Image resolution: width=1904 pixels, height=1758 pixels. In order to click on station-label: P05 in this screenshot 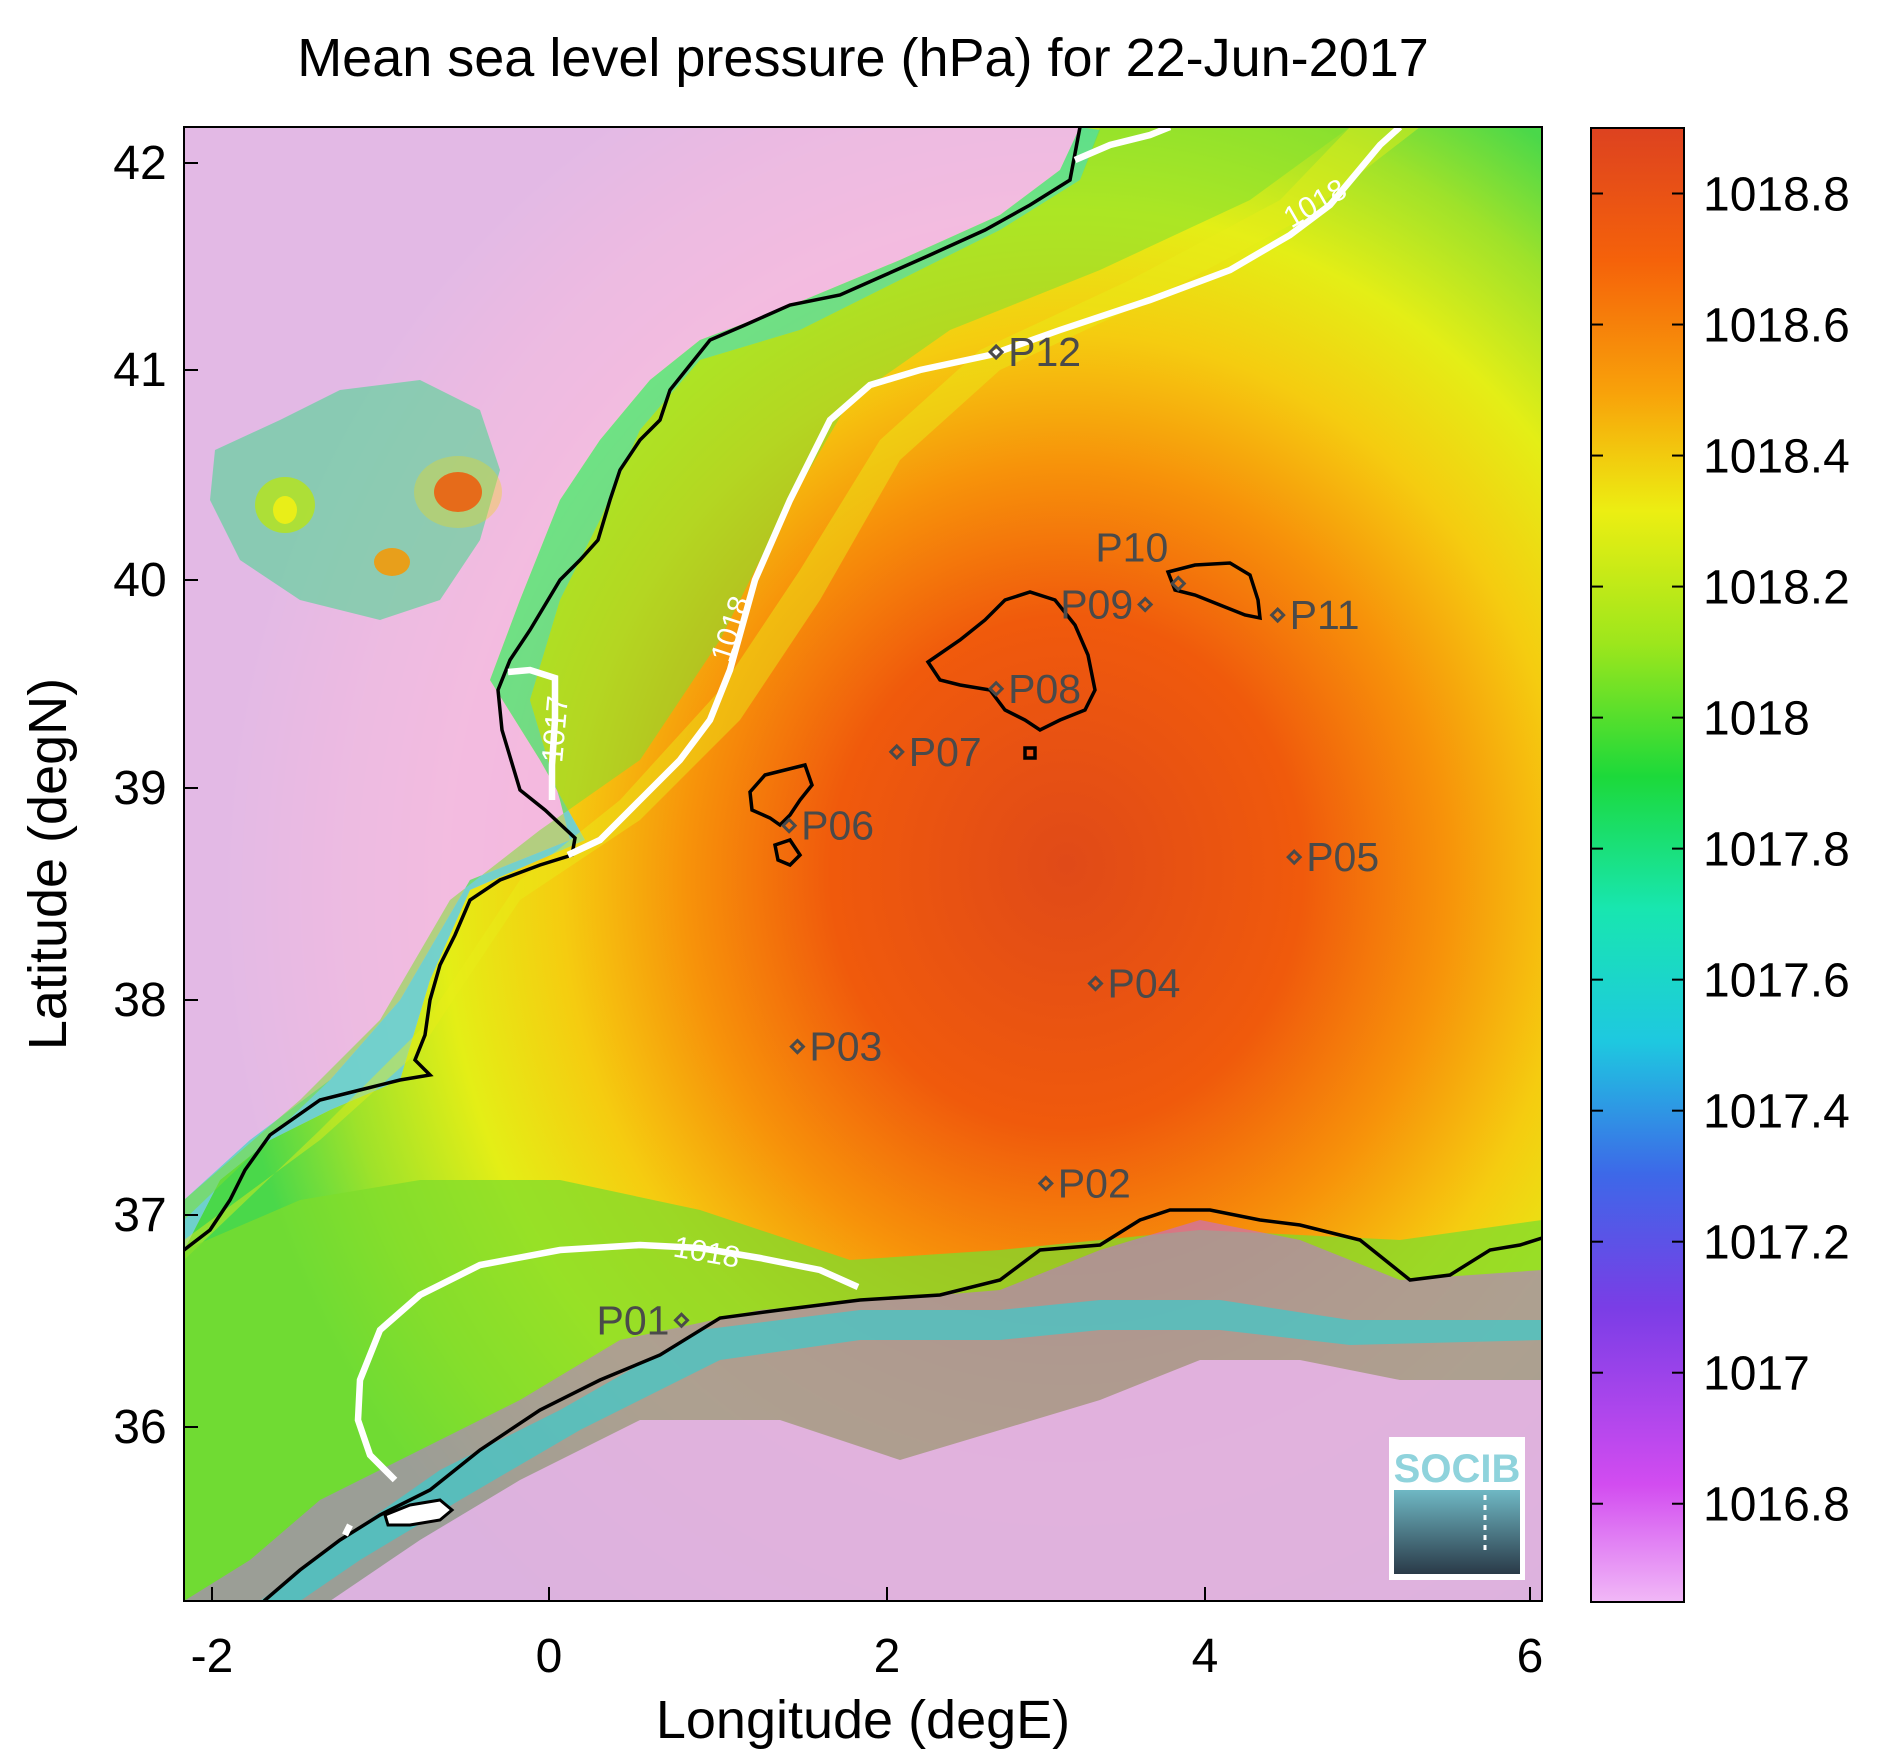, I will do `click(1342, 857)`.